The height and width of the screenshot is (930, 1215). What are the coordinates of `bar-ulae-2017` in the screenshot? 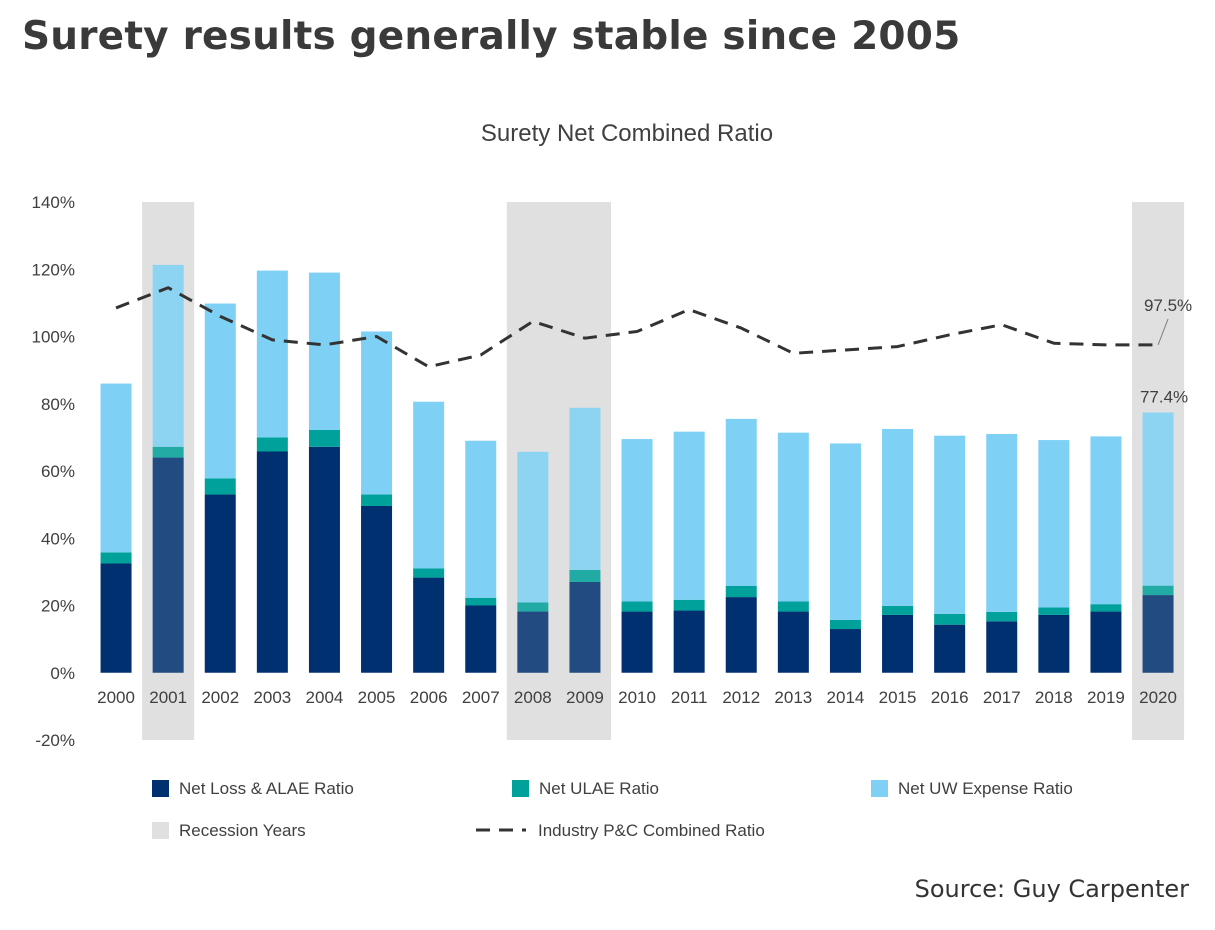 It's located at (1002, 616).